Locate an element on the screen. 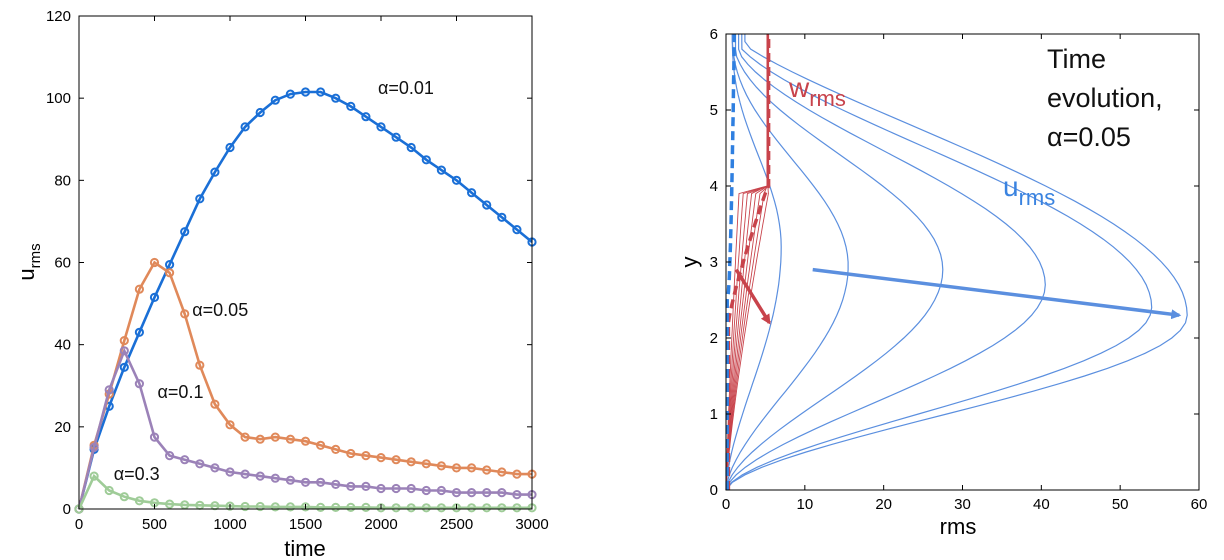 This screenshot has width=1224, height=560. y-tick-label: 2 is located at coordinates (714, 338).